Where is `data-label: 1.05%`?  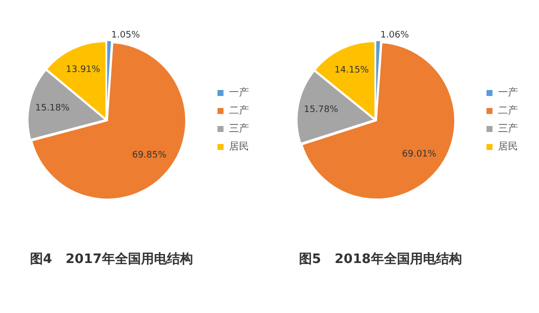 data-label: 1.05% is located at coordinates (125, 35).